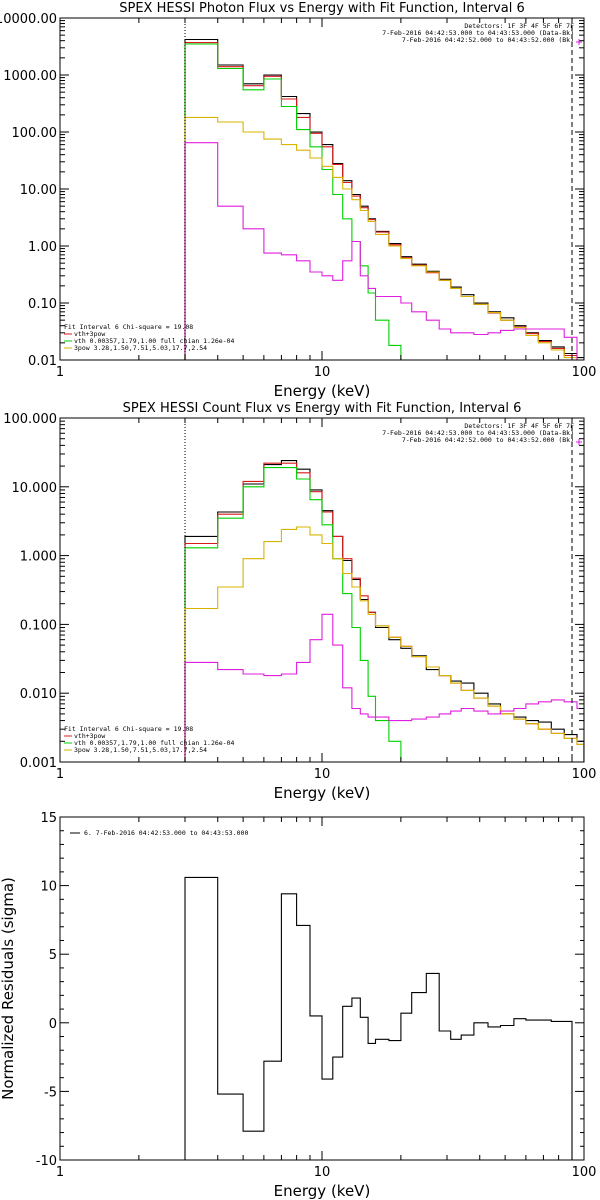  What do you see at coordinates (53, 955) in the screenshot?
I see `y-tick-label: 5` at bounding box center [53, 955].